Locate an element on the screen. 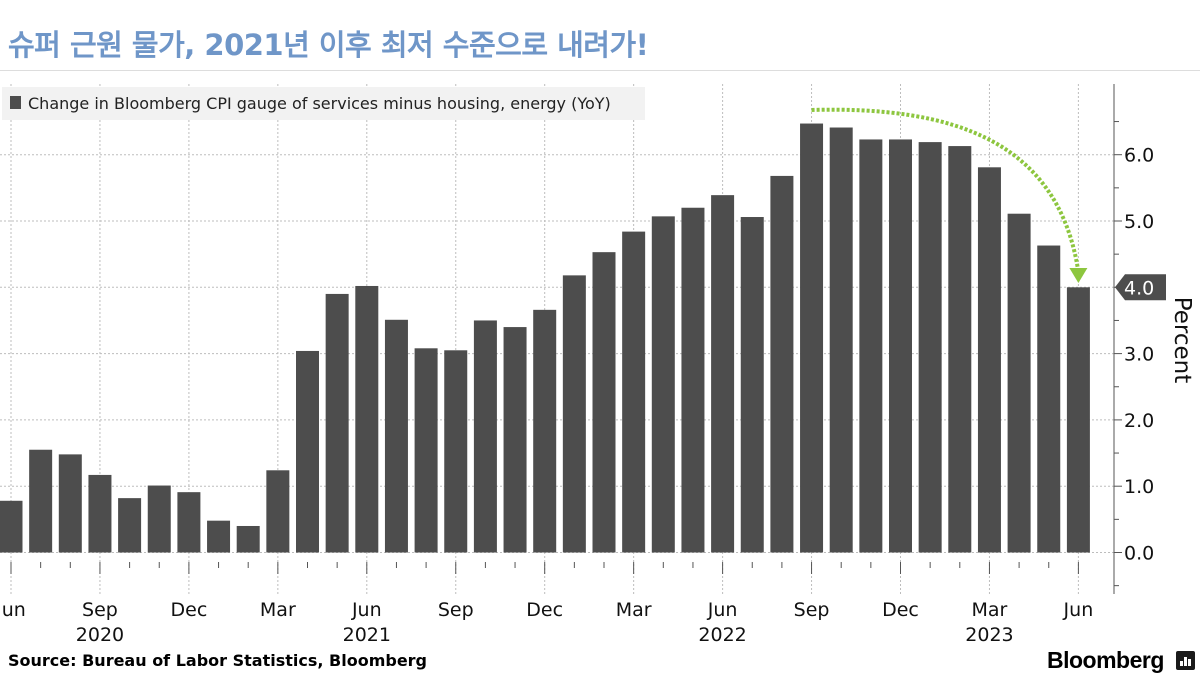 The width and height of the screenshot is (1200, 675). title-divider is located at coordinates (600, 70).